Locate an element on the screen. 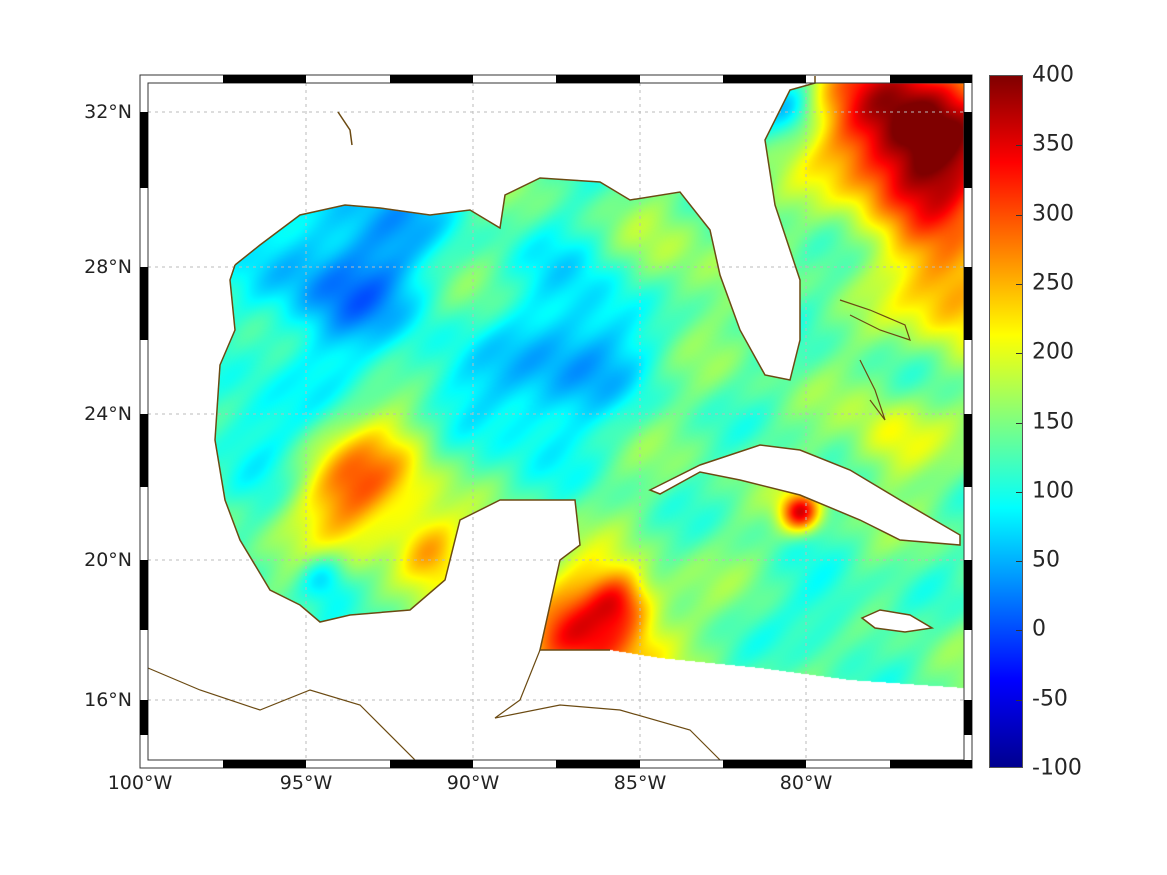 The image size is (1167, 875). x-tick-label: 90°W is located at coordinates (473, 783).